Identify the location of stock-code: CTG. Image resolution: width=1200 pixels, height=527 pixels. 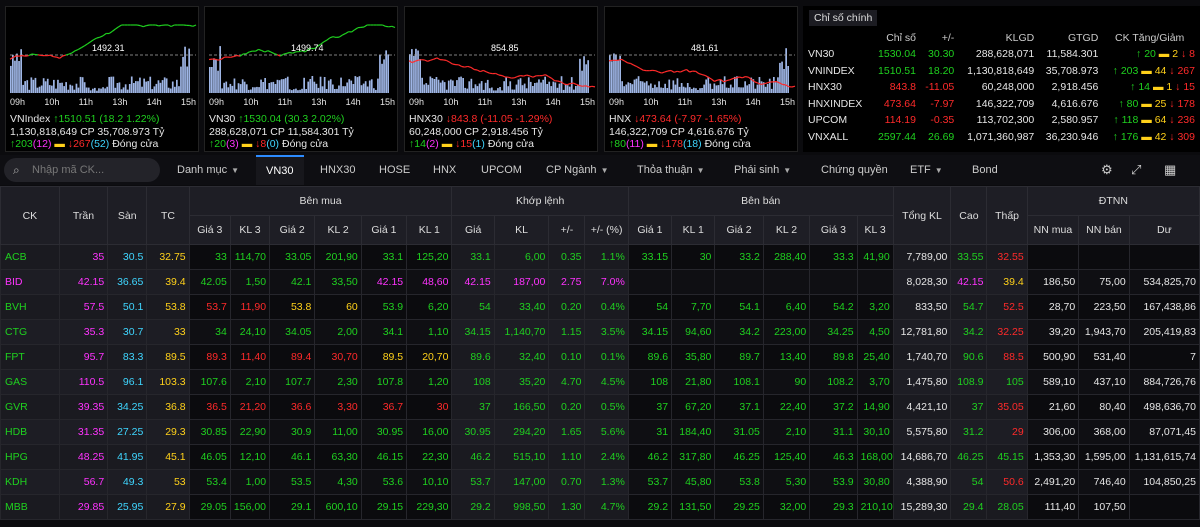
(30, 332).